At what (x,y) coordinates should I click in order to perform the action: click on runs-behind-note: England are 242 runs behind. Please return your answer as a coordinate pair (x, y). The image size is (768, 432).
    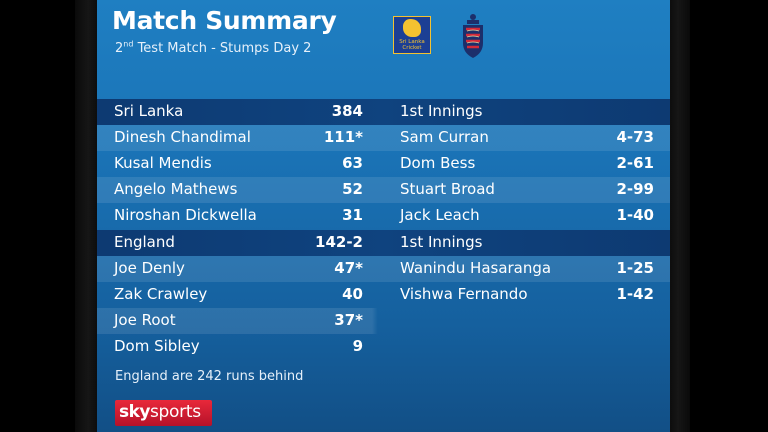
    Looking at the image, I should click on (209, 376).